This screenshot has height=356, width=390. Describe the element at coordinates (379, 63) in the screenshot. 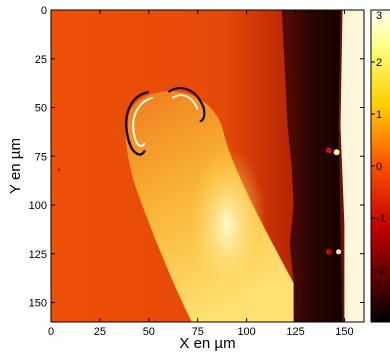

I see `colorbar-tick-label: 2` at that location.